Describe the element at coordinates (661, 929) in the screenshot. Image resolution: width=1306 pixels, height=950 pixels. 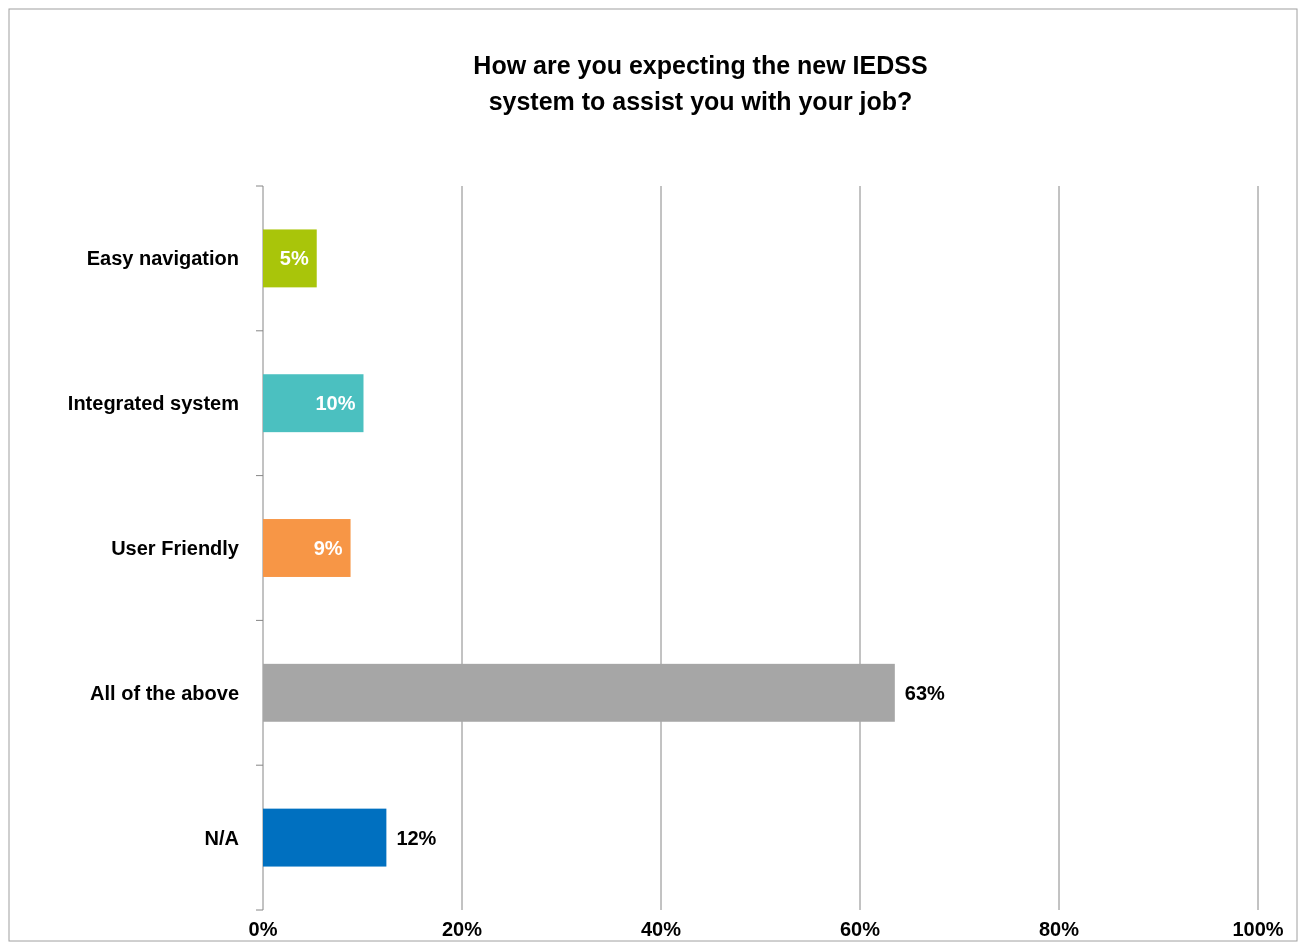
I see `x-tick-label: 40%` at that location.